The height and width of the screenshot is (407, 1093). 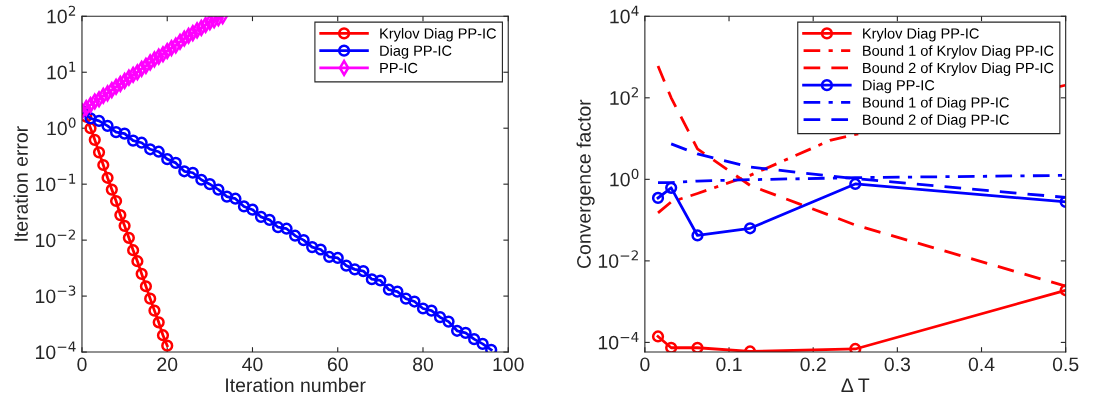 What do you see at coordinates (981, 364) in the screenshot?
I see `x-tick-label: 0.4` at bounding box center [981, 364].